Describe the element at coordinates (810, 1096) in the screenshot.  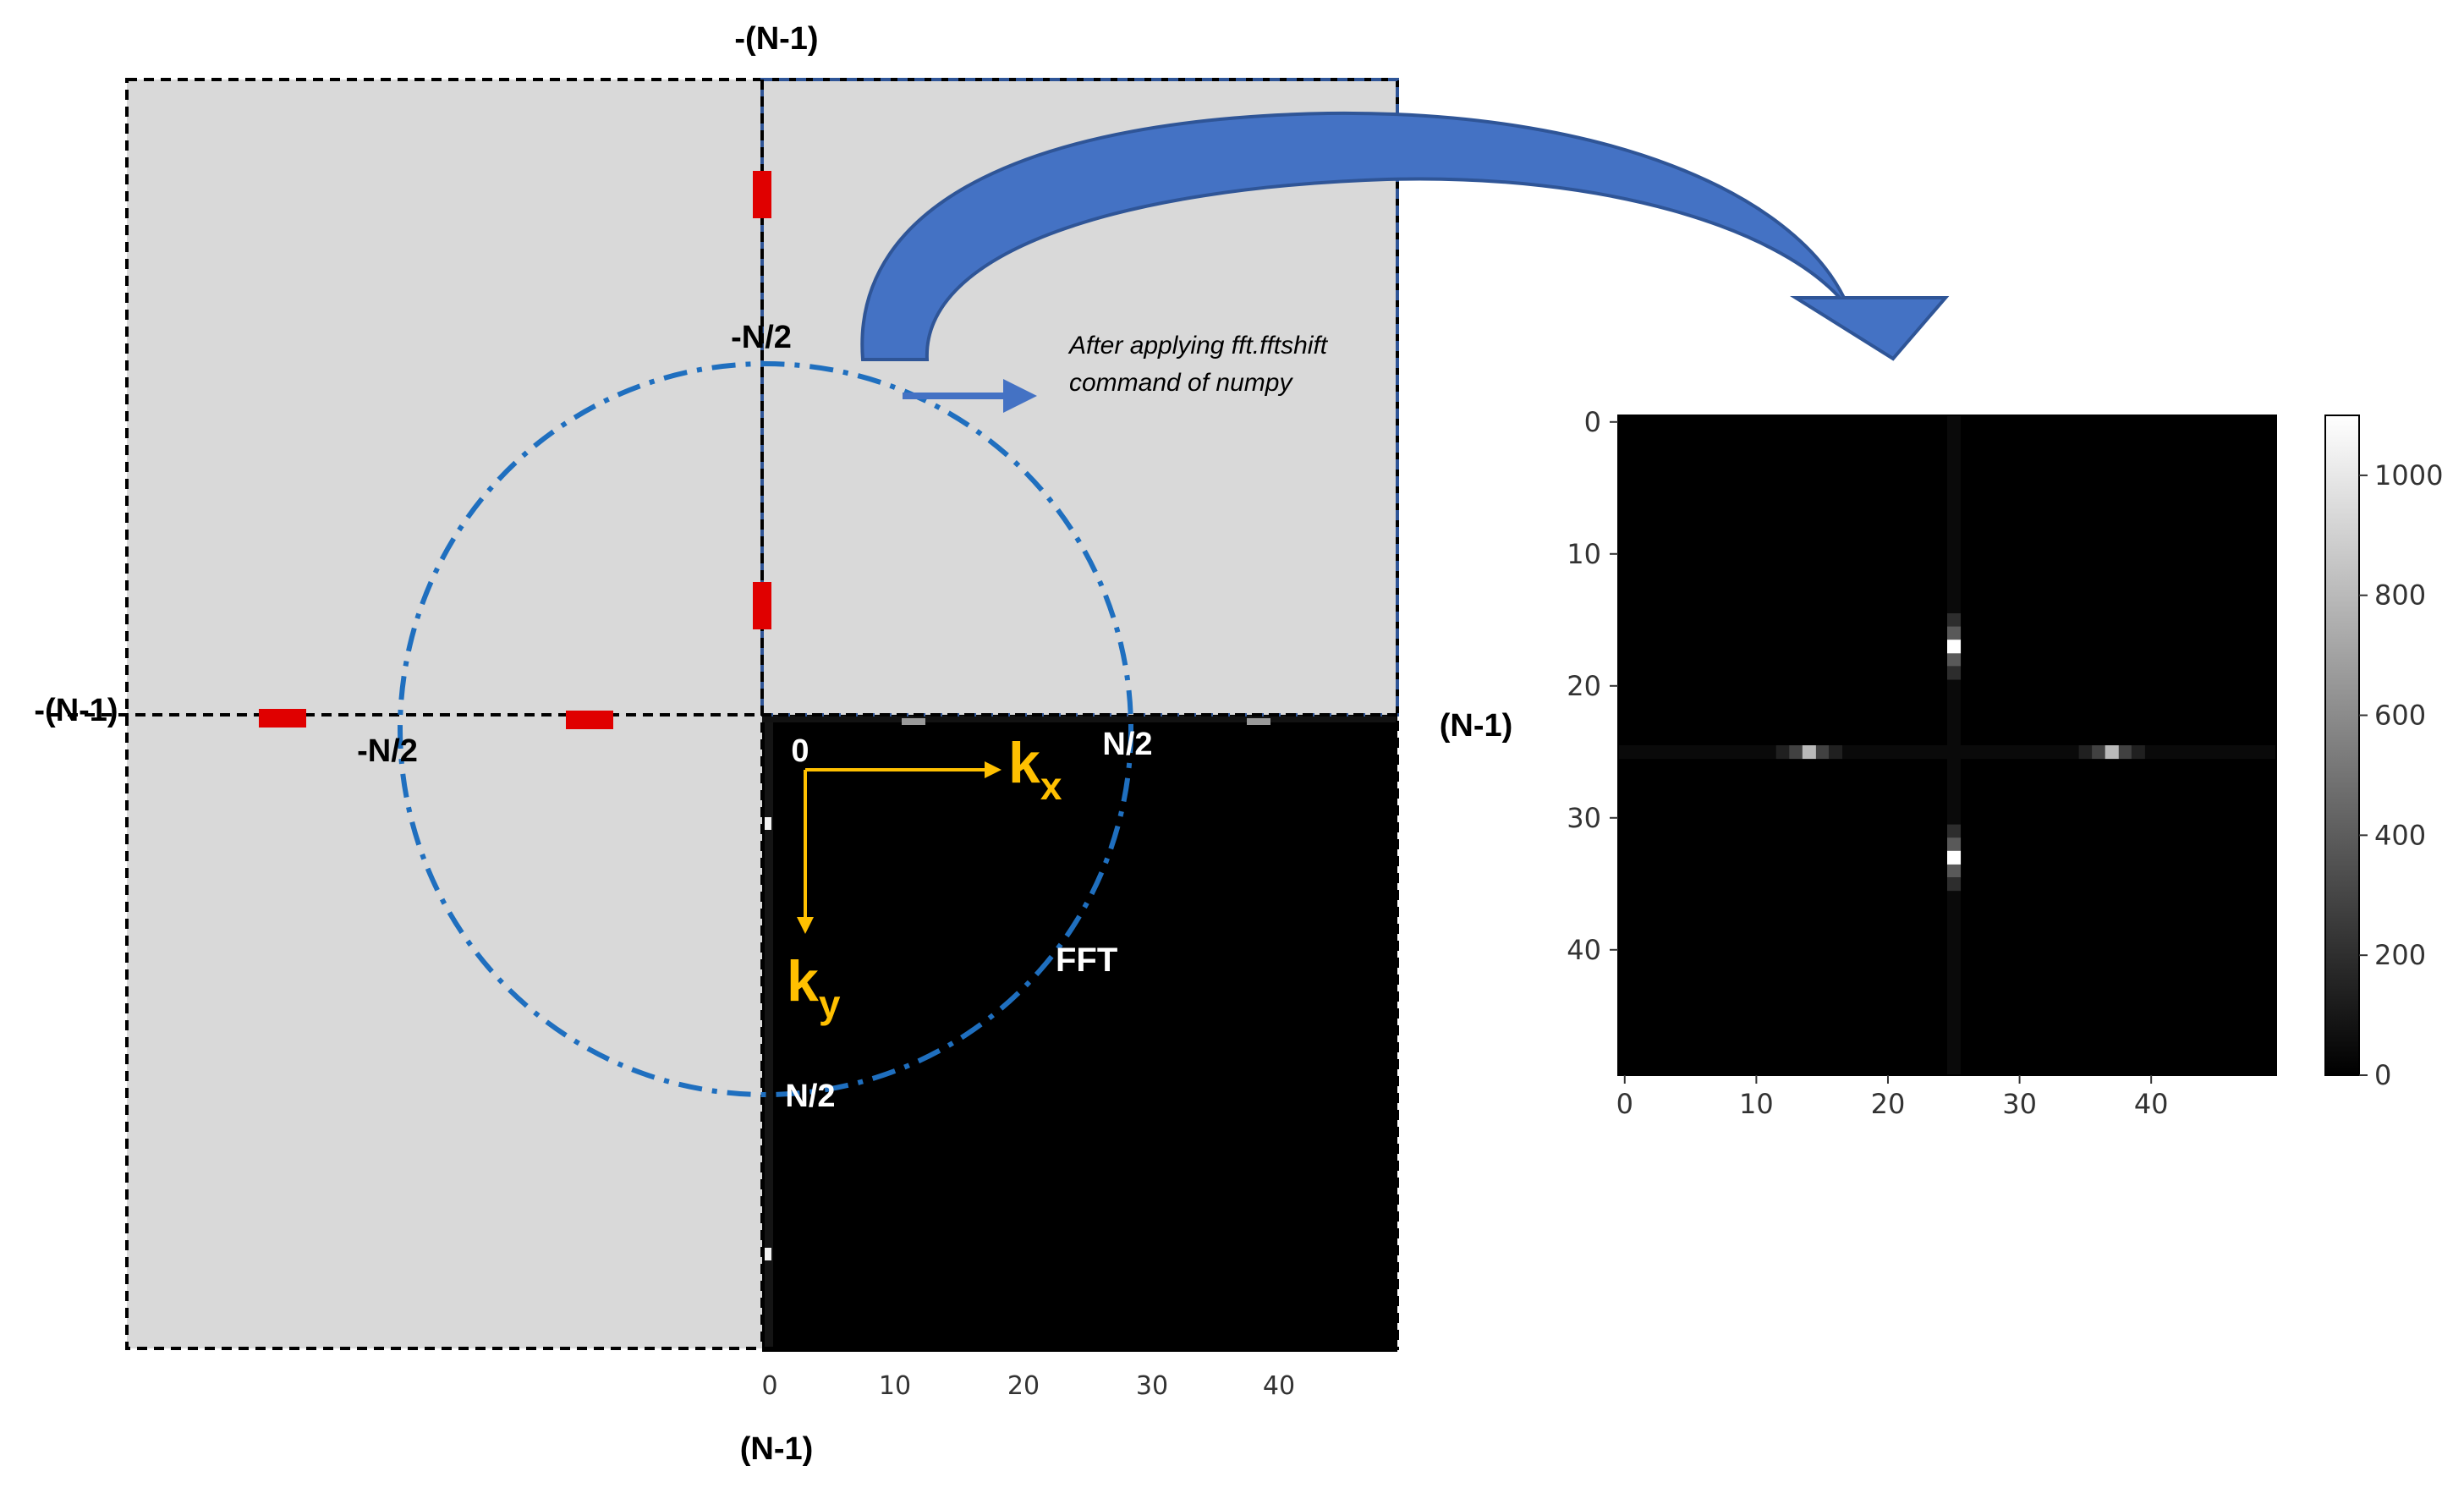
I see `half-bottom-label: N/2` at that location.